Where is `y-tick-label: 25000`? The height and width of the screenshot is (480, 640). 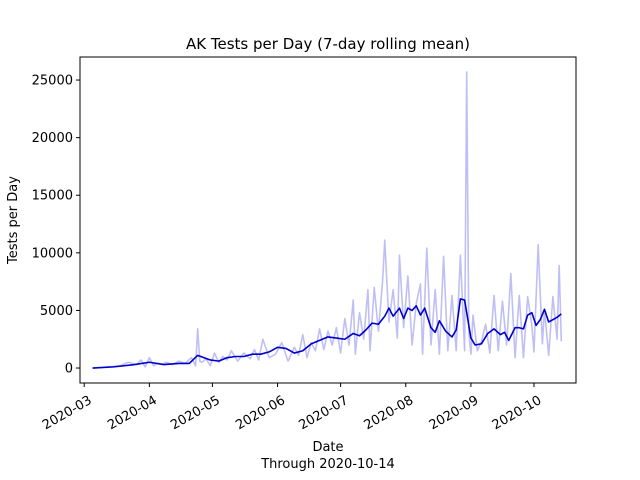
y-tick-label: 25000 is located at coordinates (52, 81).